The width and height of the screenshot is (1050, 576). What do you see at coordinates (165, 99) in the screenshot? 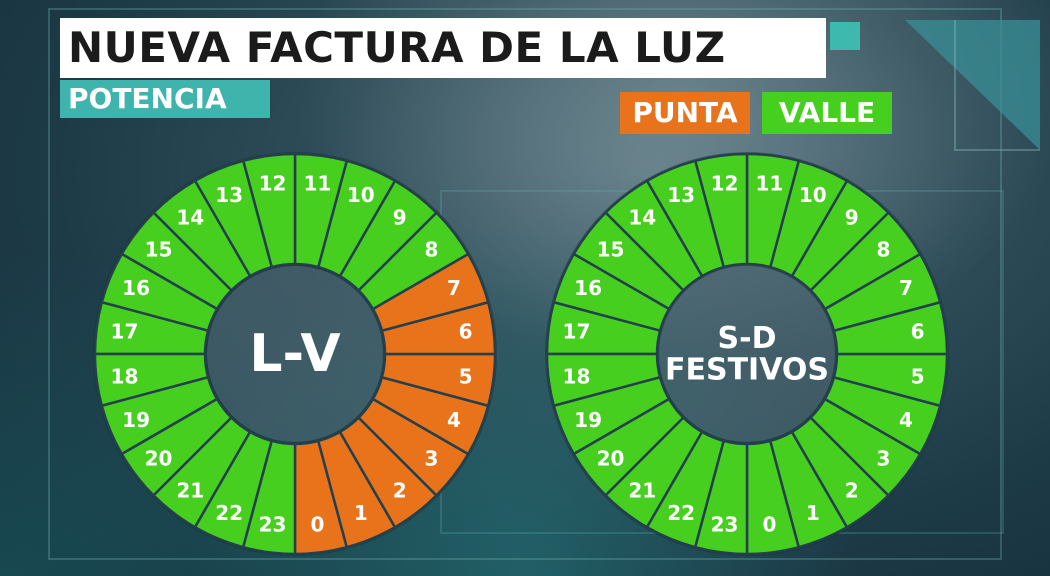
I see `page-subtitle: POTENCIA` at bounding box center [165, 99].